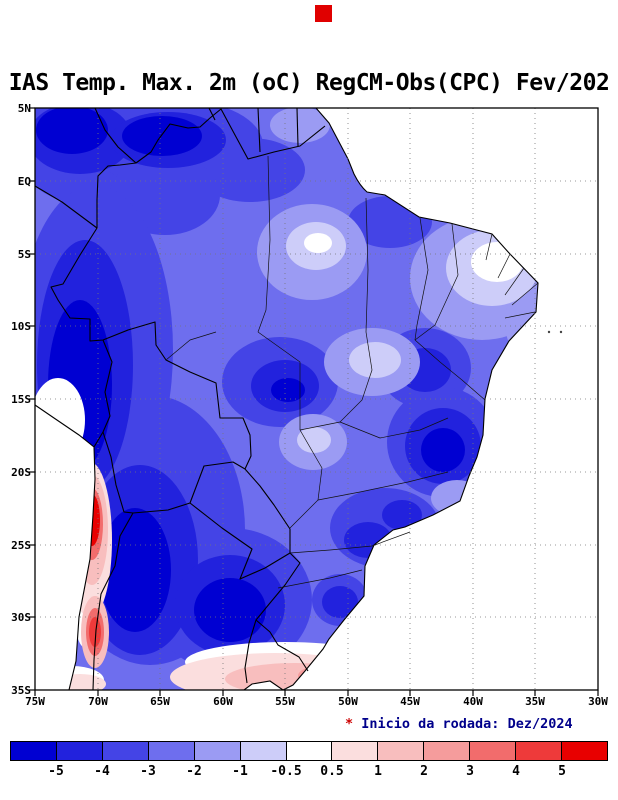 The width and height of the screenshot is (618, 800). Describe the element at coordinates (535, 701) in the screenshot. I see `lon-label: 35W` at that location.